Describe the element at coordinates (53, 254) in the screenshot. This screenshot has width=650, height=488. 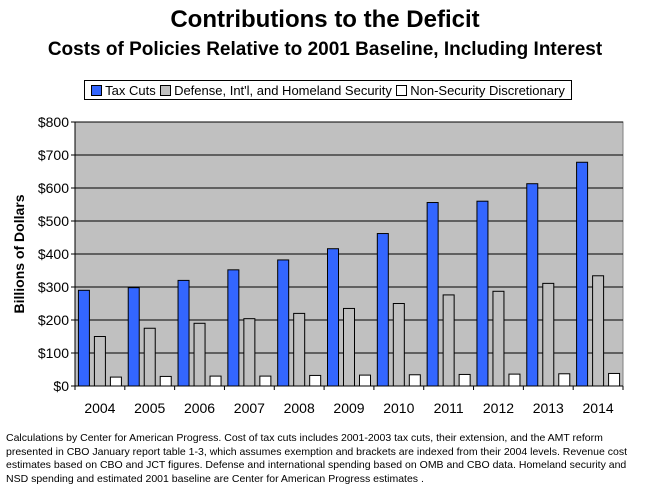
I see `y-tick-label: $400` at that location.